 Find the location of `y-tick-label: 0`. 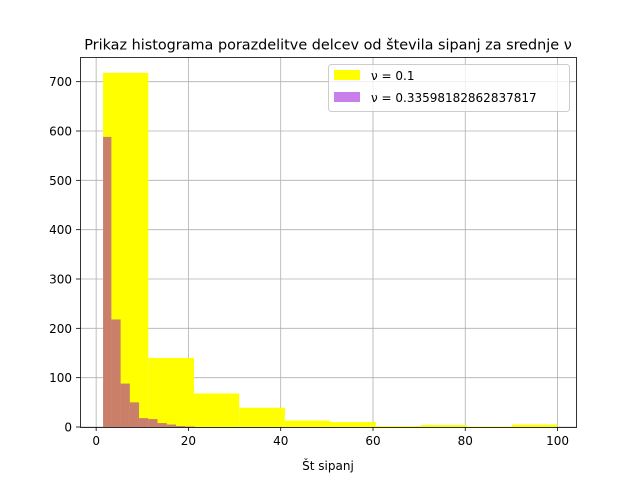

y-tick-label: 0 is located at coordinates (68, 428).